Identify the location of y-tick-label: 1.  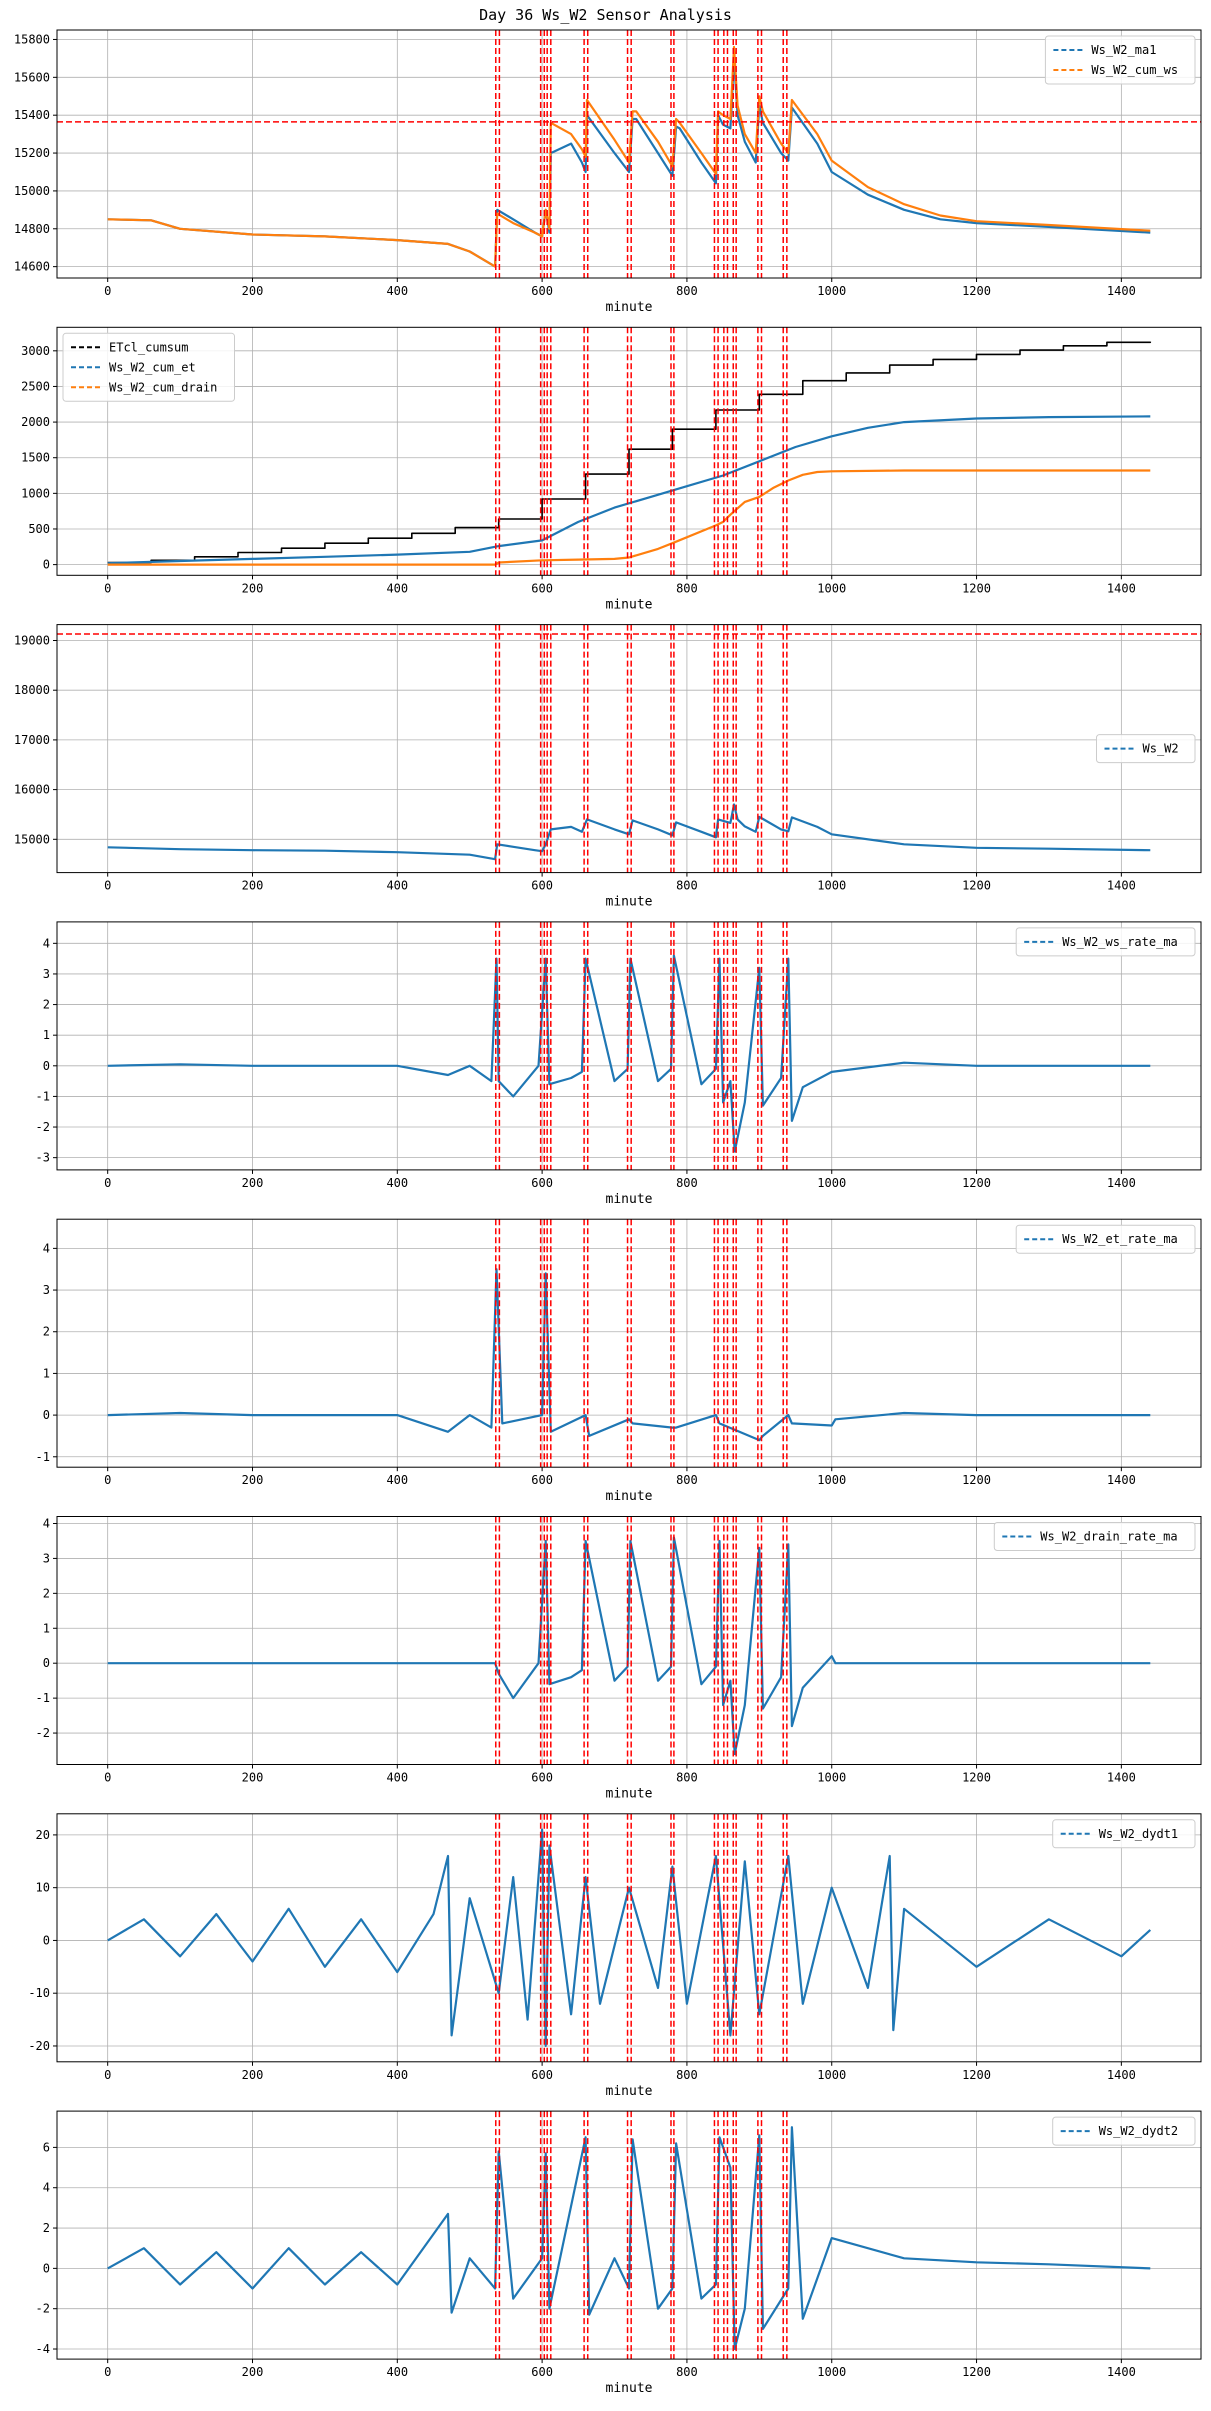
(46, 1628).